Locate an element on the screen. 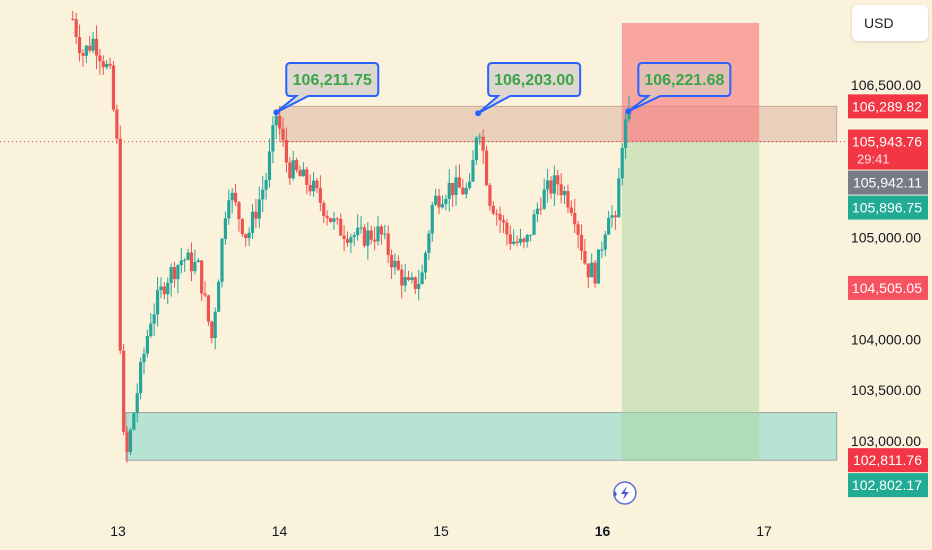  peak-callout: 106,203.00 is located at coordinates (528, 89).